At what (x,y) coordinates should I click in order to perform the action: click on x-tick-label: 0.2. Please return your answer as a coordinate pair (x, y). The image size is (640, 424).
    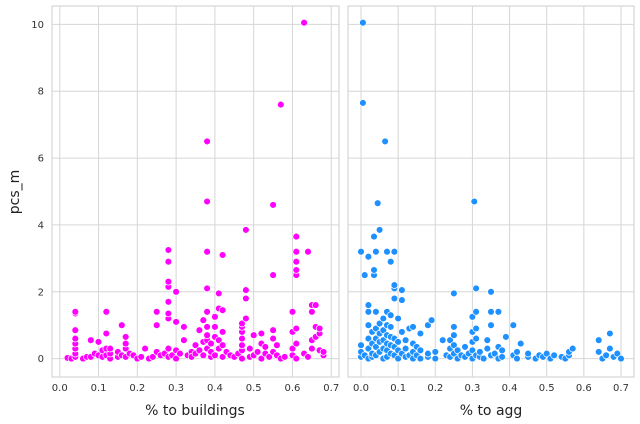
    Looking at the image, I should click on (435, 388).